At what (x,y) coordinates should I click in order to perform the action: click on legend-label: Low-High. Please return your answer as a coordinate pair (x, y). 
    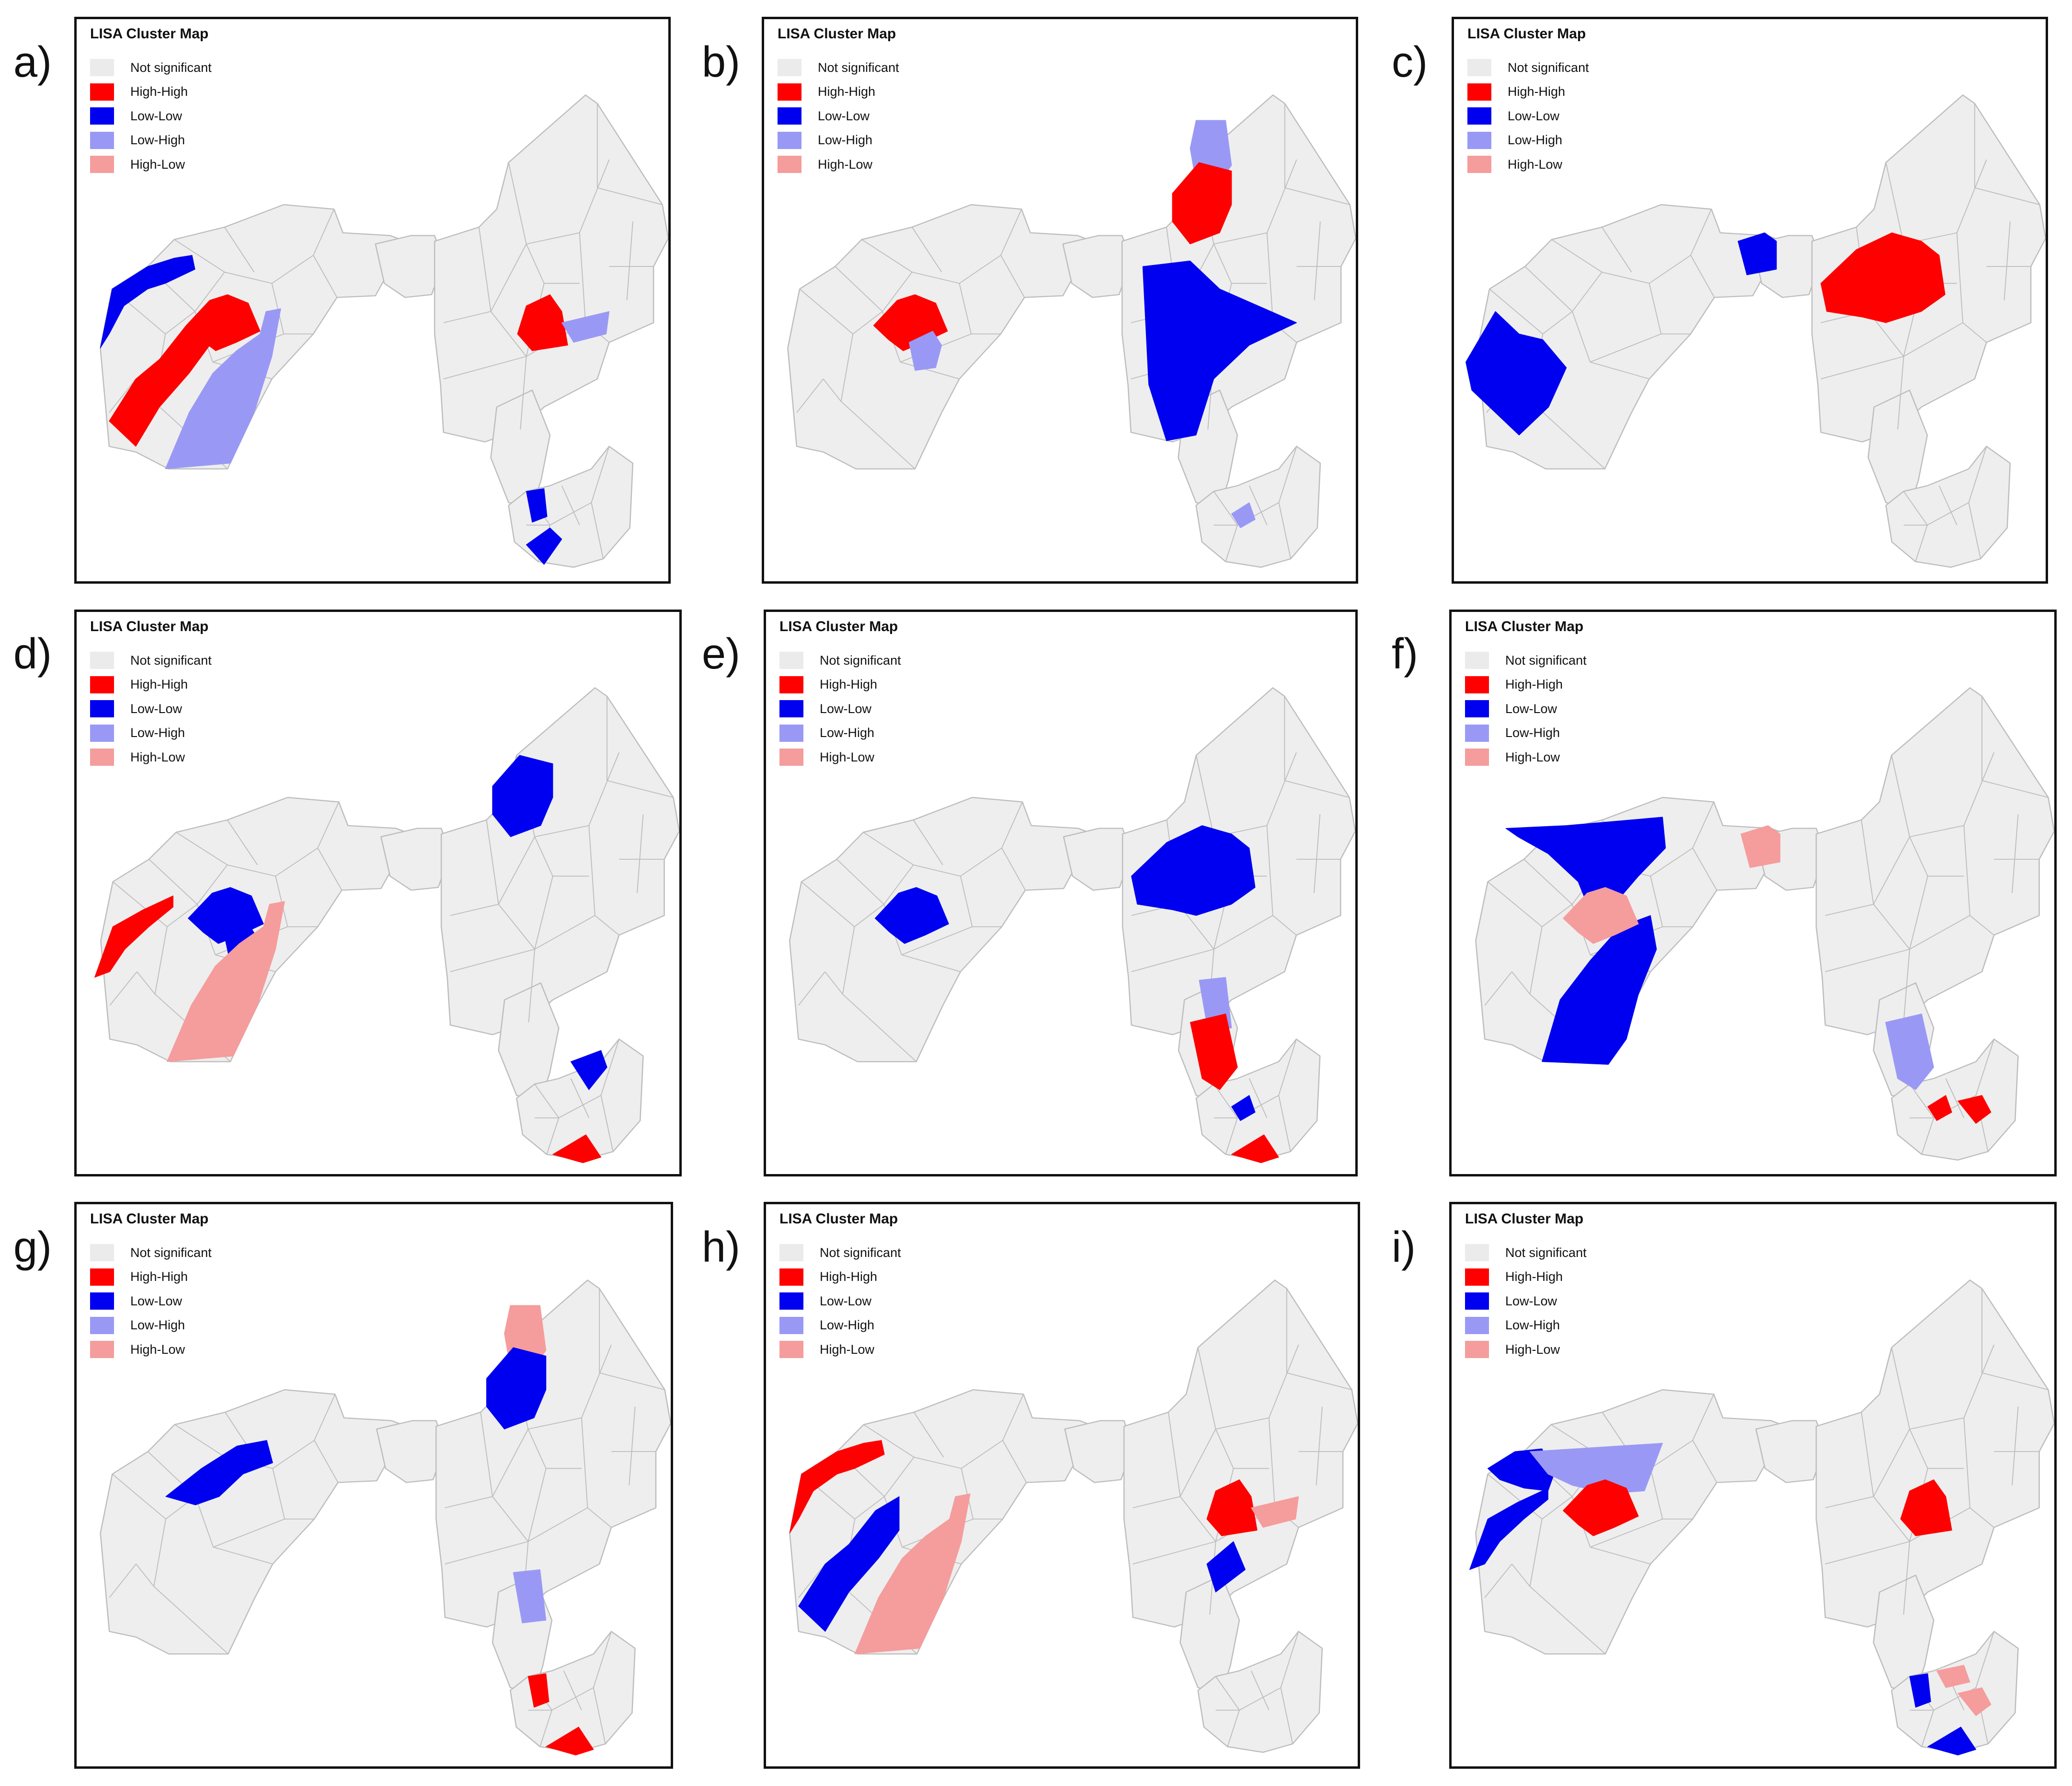
    Looking at the image, I should click on (1535, 140).